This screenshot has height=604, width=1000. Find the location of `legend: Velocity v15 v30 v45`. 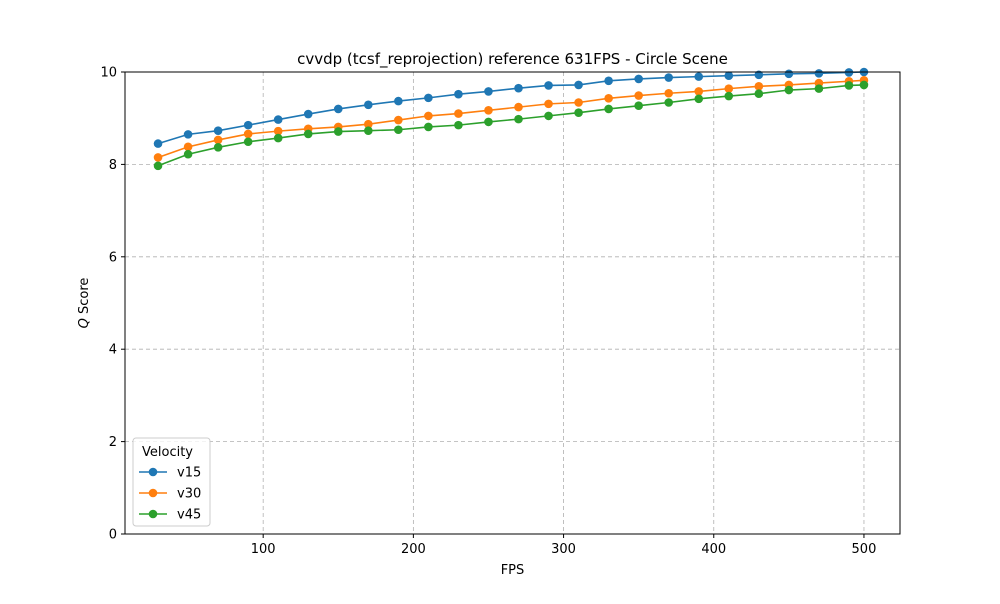

legend: Velocity v15 v30 v45 is located at coordinates (171, 482).